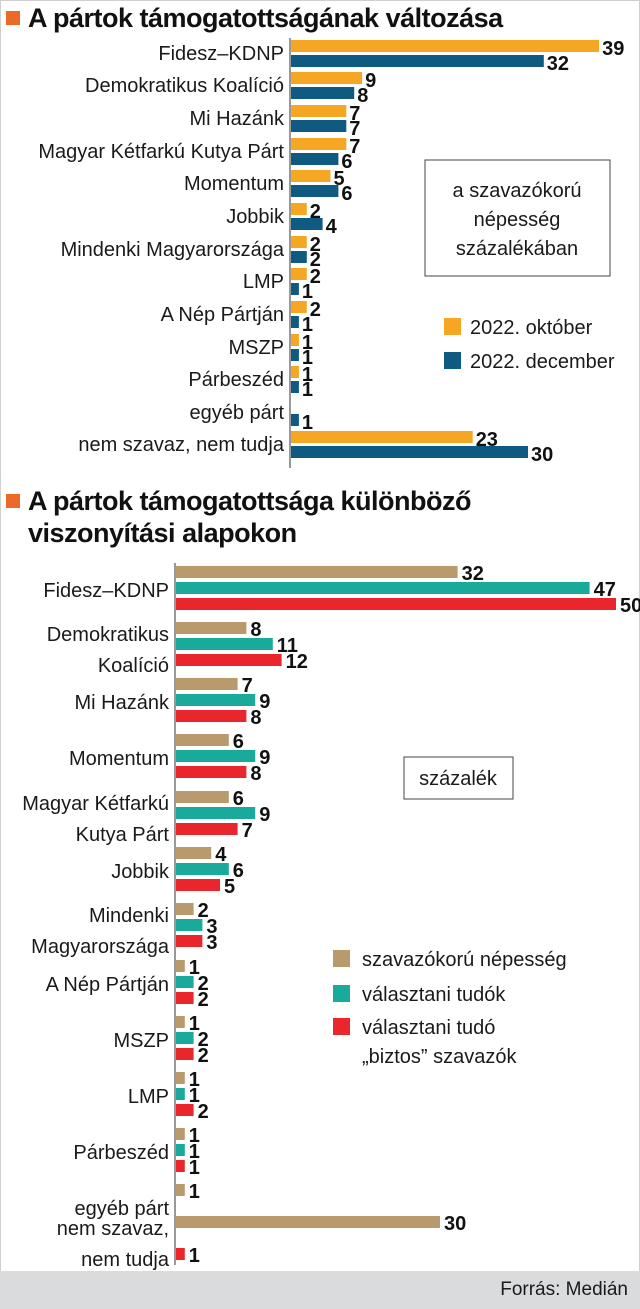  What do you see at coordinates (108, 635) in the screenshot?
I see `chart2-category-label: Demokratikus` at bounding box center [108, 635].